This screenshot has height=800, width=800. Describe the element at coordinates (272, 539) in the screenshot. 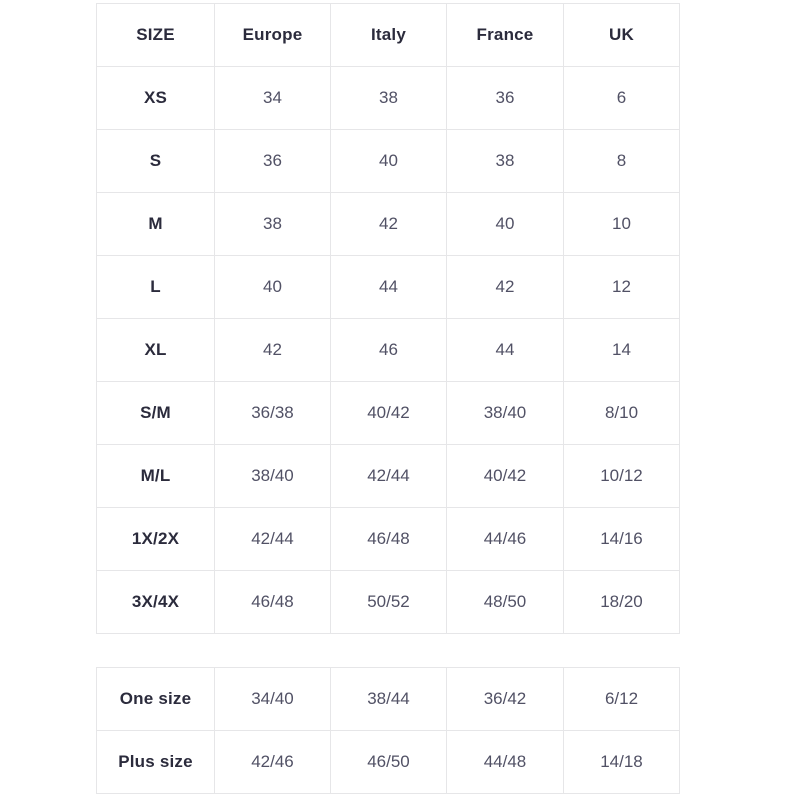

I see `cell-europe: 42/44` at that location.